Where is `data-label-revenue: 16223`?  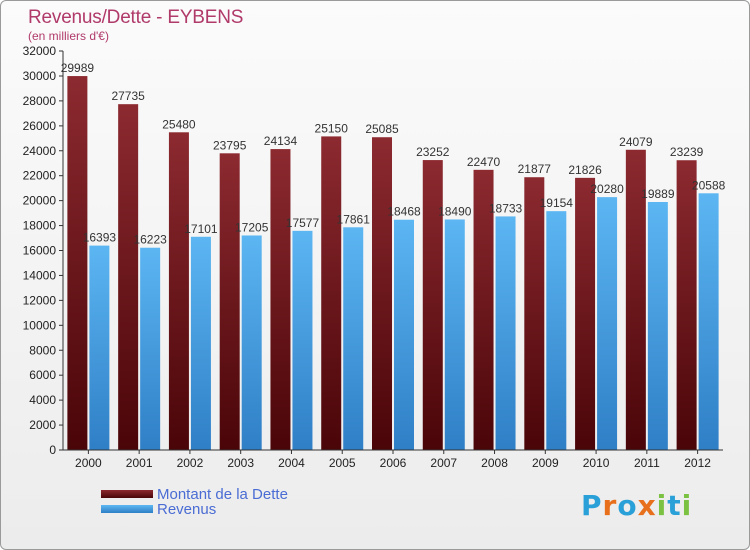
data-label-revenue: 16223 is located at coordinates (150, 240).